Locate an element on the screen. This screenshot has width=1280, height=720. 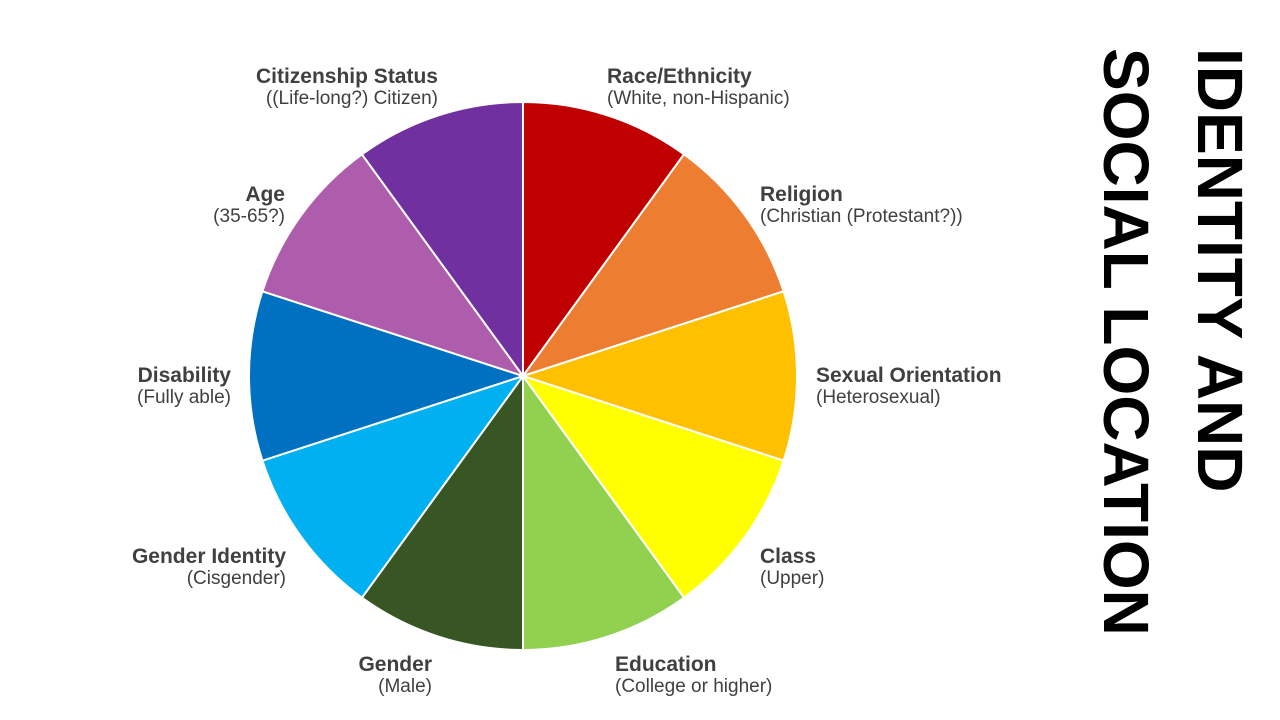
slice-label-age: Age (35-65?) is located at coordinates (249, 206).